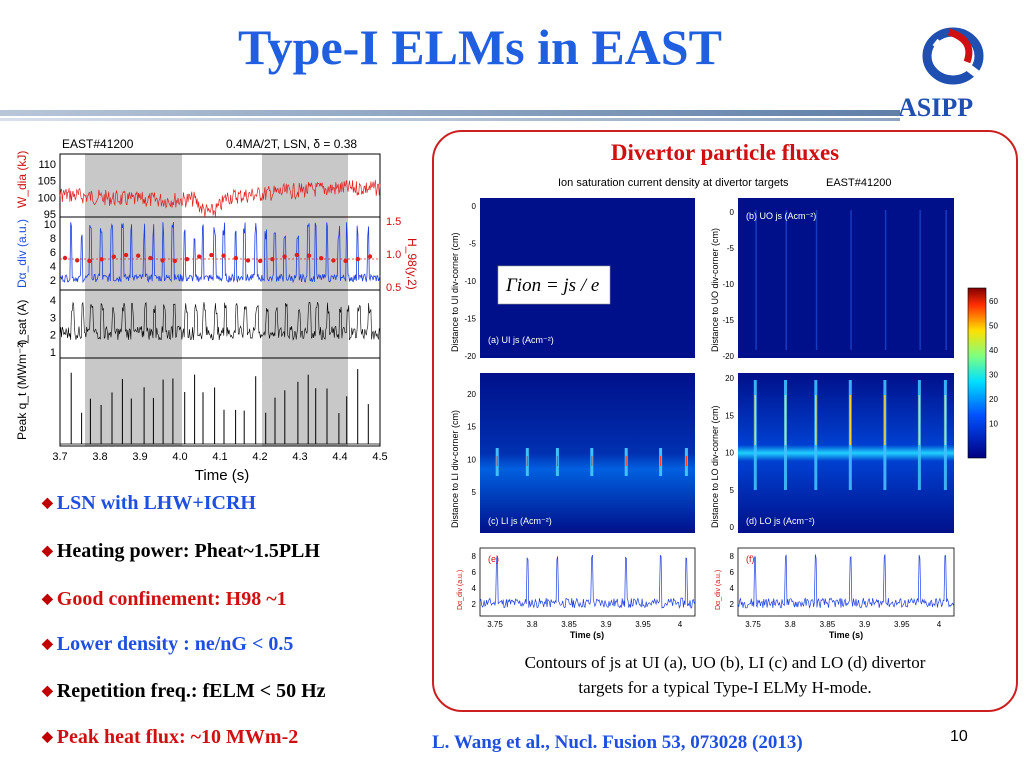 The image size is (1024, 768). I want to click on tick-a: -5, so click(473, 244).